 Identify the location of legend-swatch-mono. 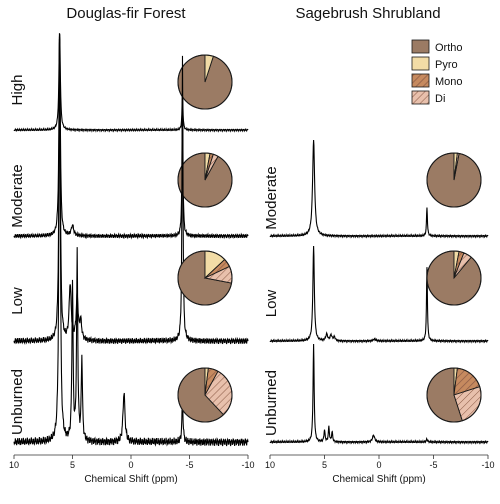
(420, 80).